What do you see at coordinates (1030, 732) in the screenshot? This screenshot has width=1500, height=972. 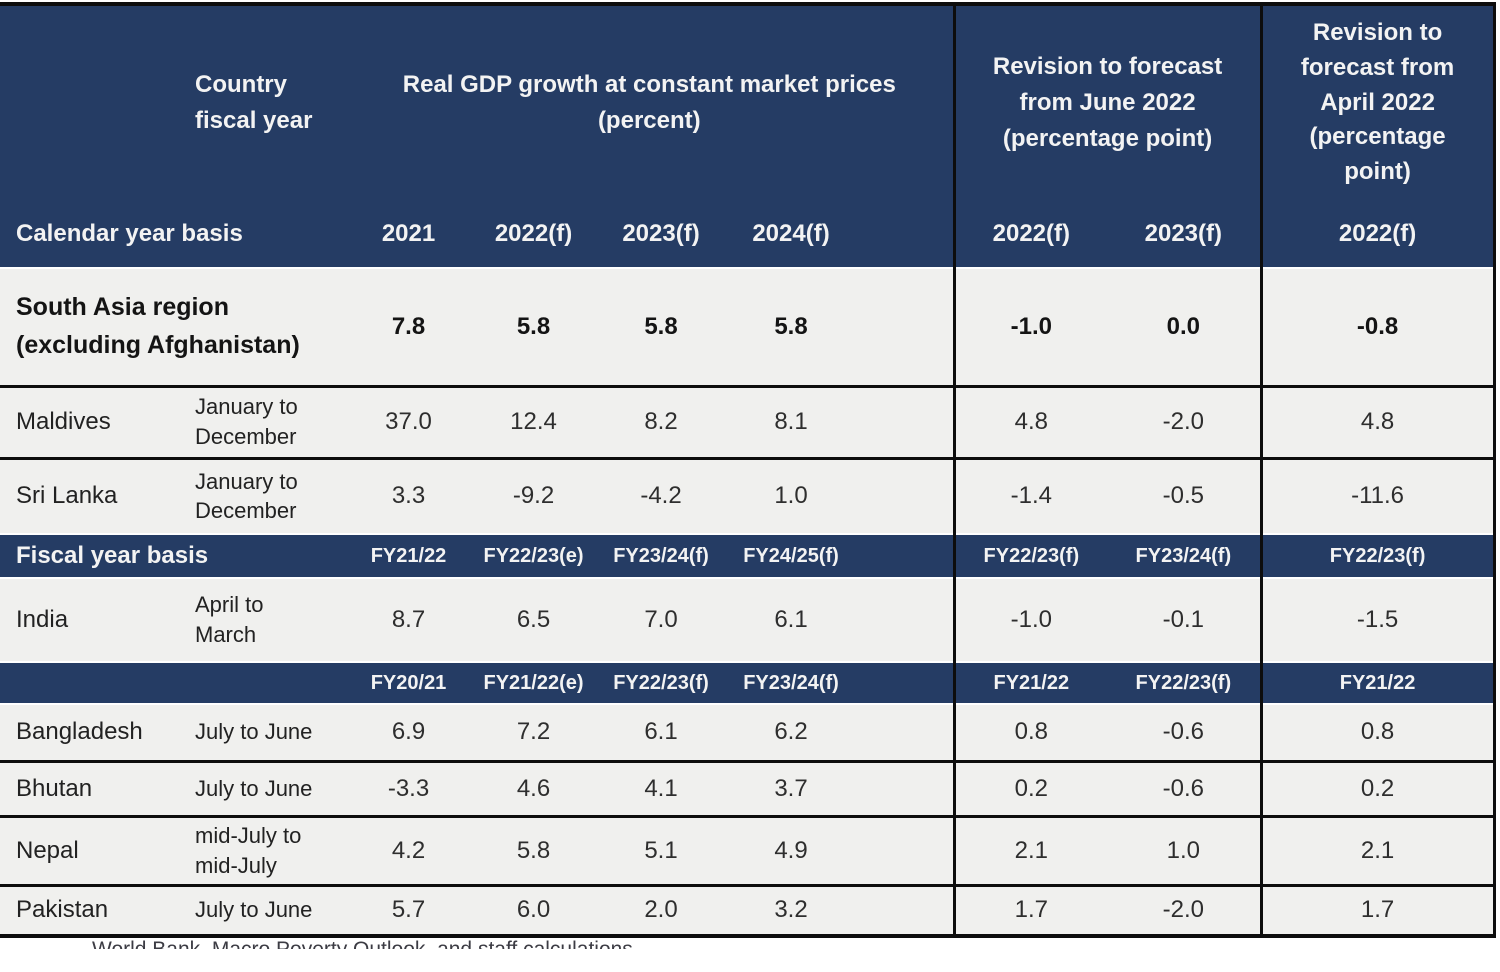 I see `revision-value: 0.8` at bounding box center [1030, 732].